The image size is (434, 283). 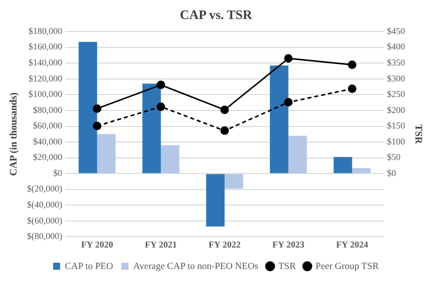 What do you see at coordinates (196, 267) in the screenshot?
I see `legend-label: Average CAP to non-PEO NEOs` at bounding box center [196, 267].